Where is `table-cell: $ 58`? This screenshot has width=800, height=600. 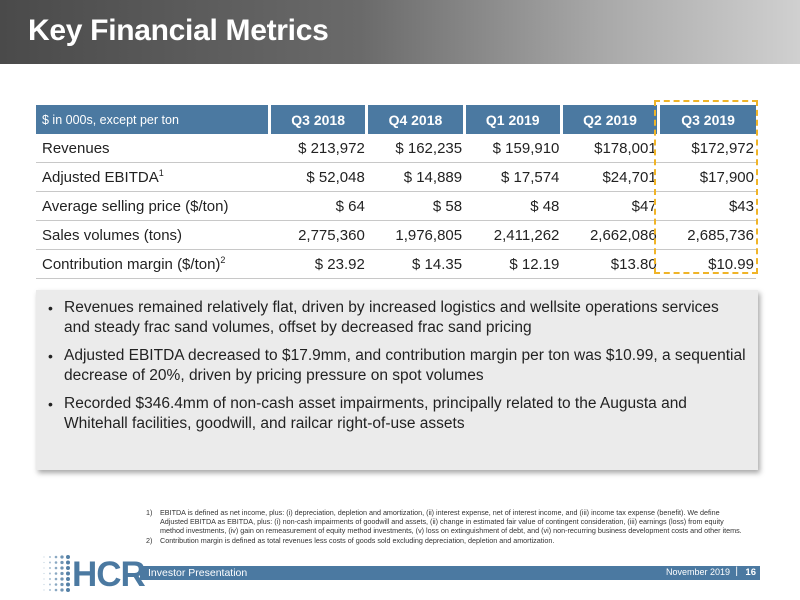
table-cell: $ 58 is located at coordinates (415, 206).